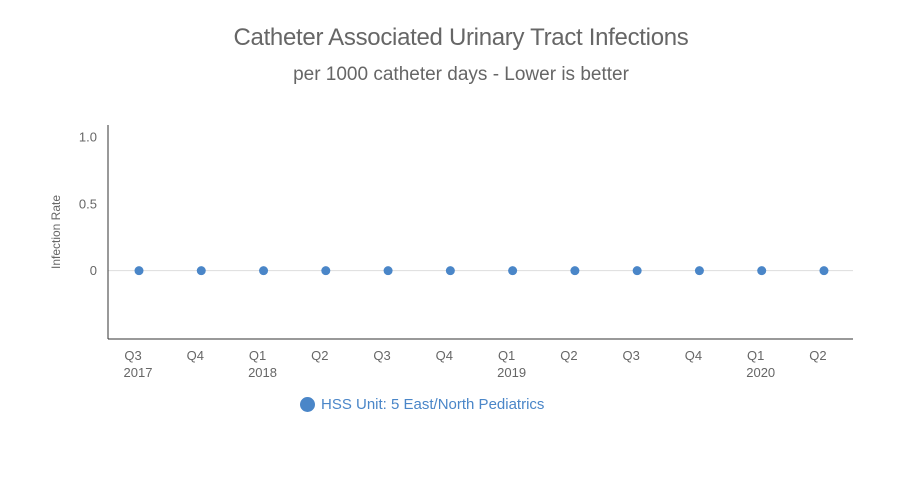 This screenshot has height=500, width=900. What do you see at coordinates (262, 372) in the screenshot?
I see `x-tick-label-year: 2018` at bounding box center [262, 372].